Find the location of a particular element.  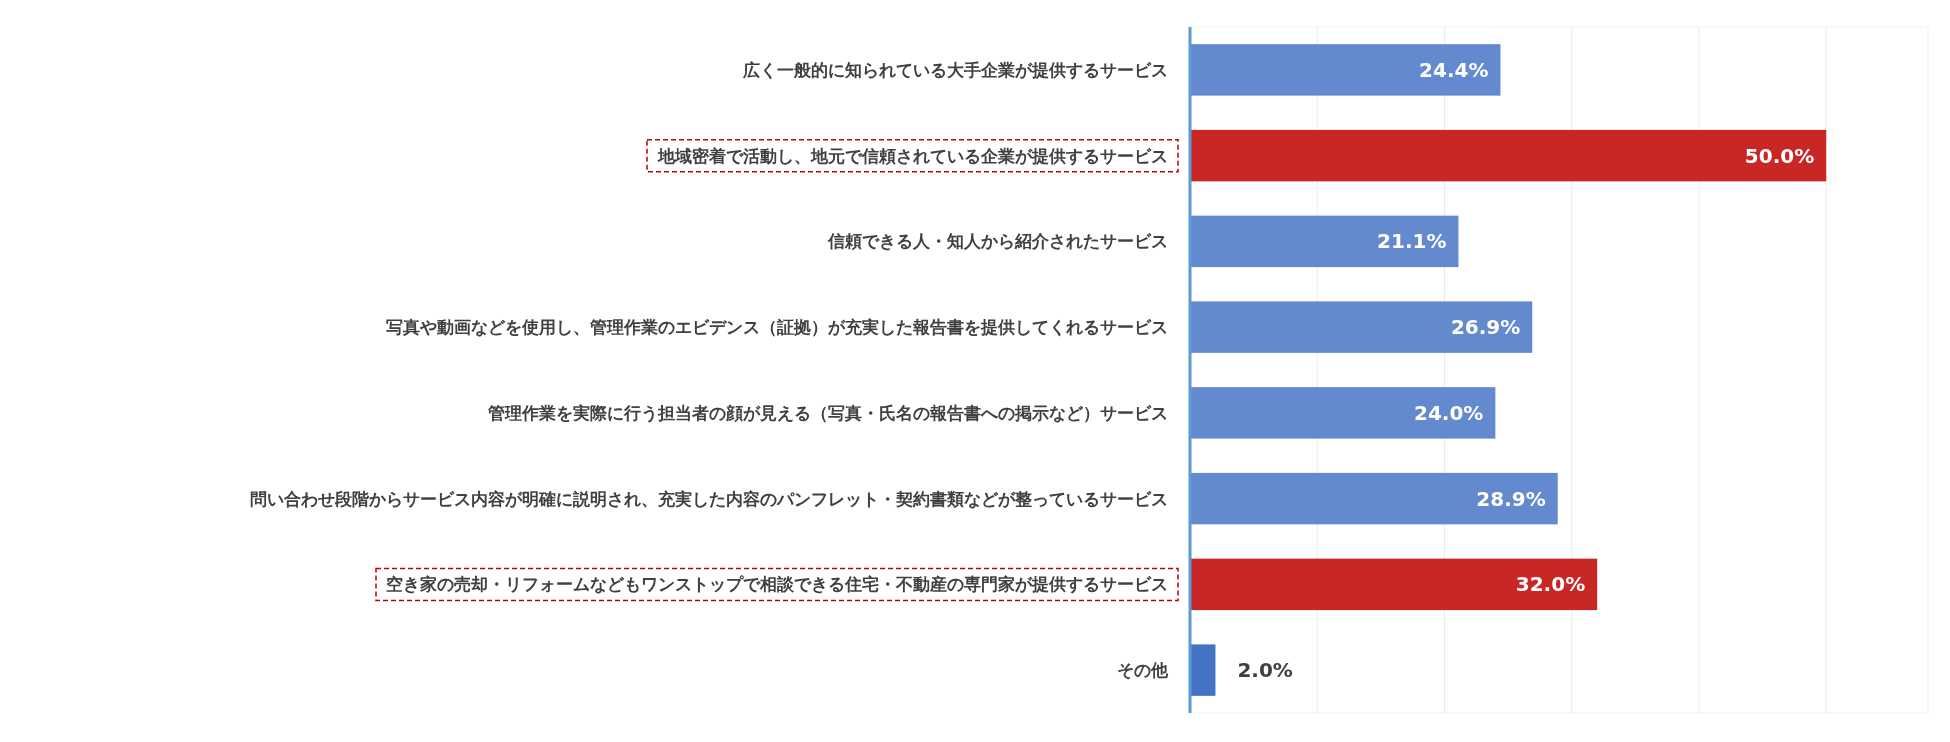

y-tick-label: 地域密着で活動し、地元で信頼されている企業が提供するサービス is located at coordinates (912, 155).